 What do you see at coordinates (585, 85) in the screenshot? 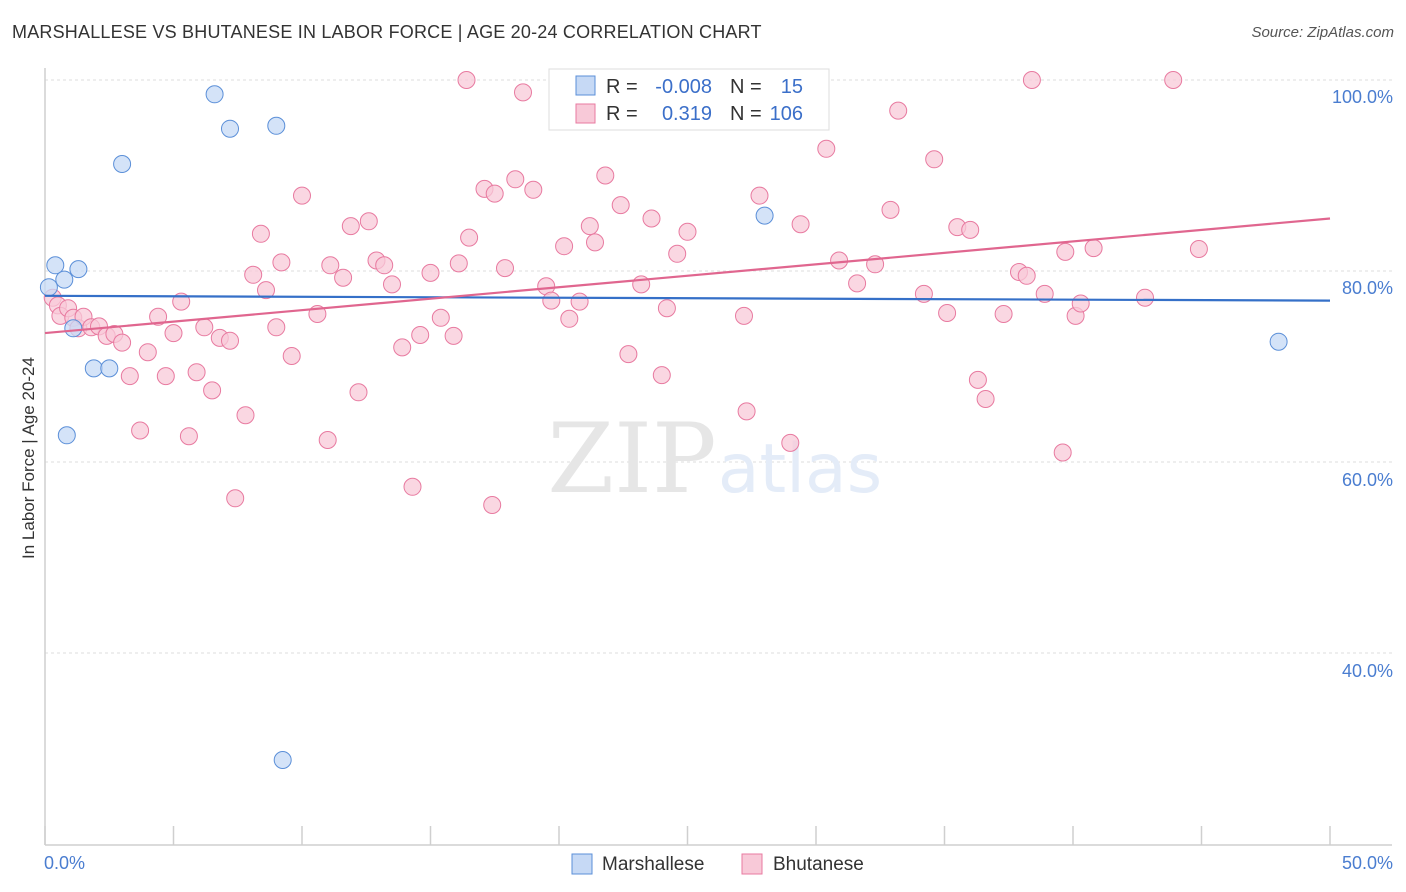
I see `stats-swatch-marshallese` at bounding box center [585, 85].